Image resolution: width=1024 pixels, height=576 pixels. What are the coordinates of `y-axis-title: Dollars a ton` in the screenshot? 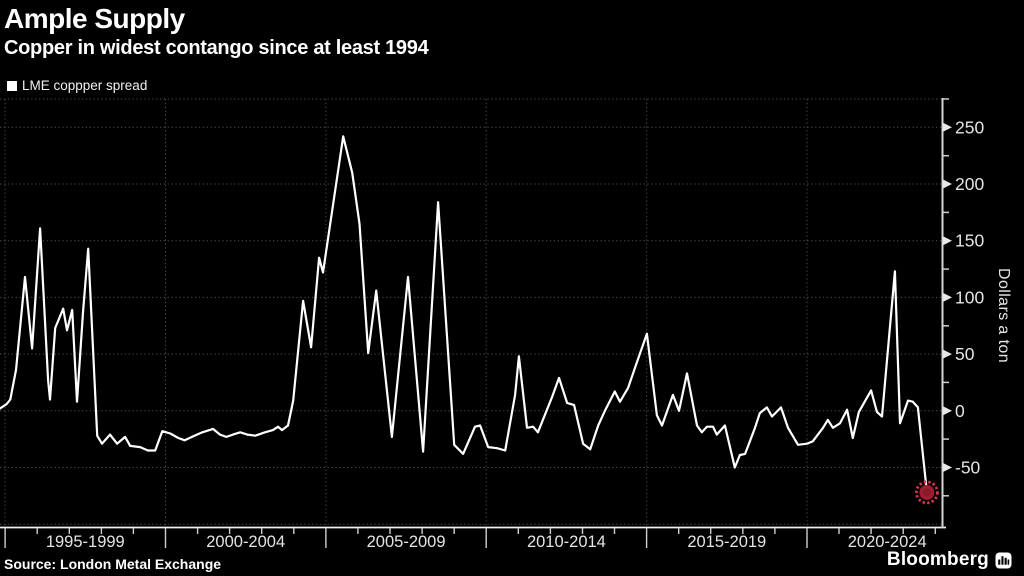 It's located at (1003, 316).